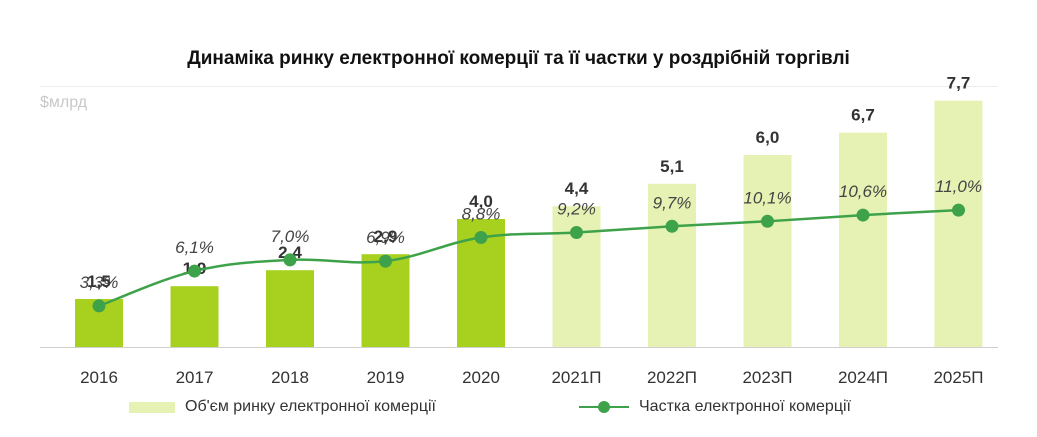  Describe the element at coordinates (958, 377) in the screenshot. I see `x-tick-label: 2025П` at that location.